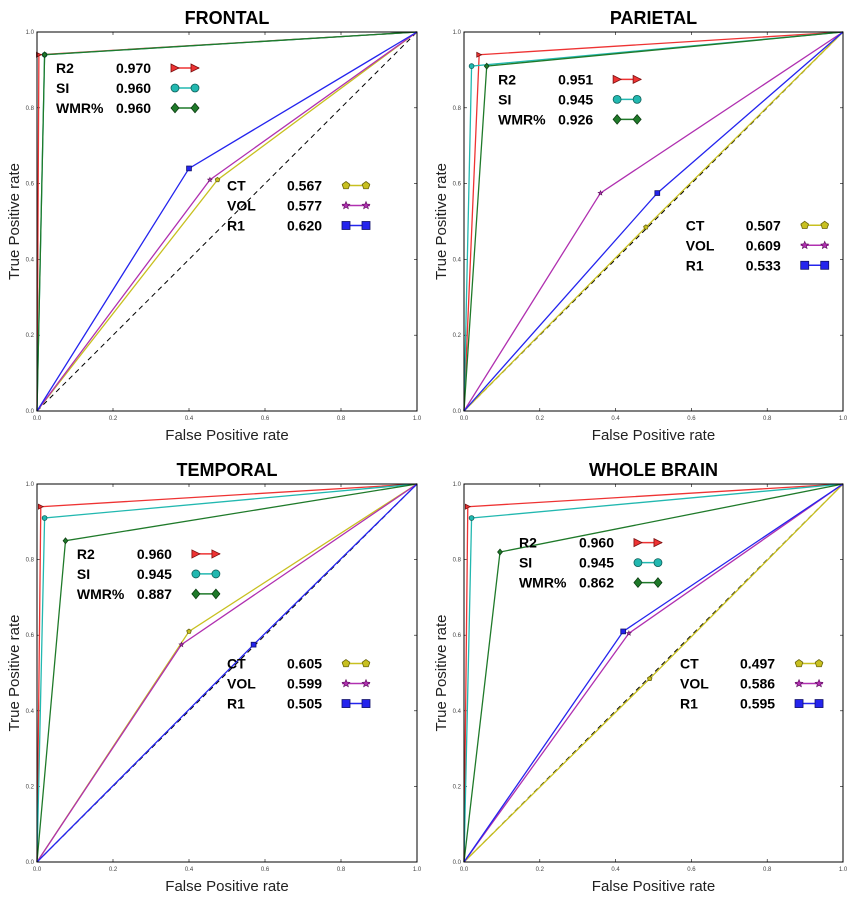  I want to click on legend-auc-value: 0.599, so click(304, 684).